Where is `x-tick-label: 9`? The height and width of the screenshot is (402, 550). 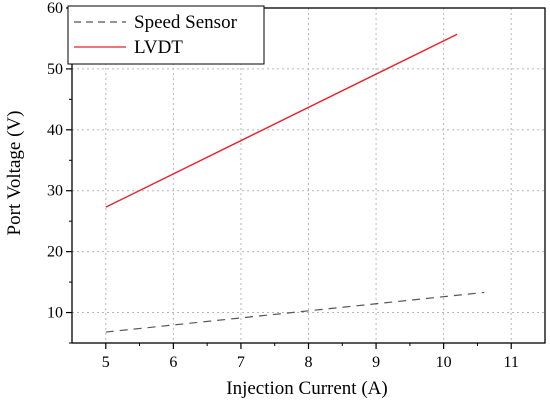
x-tick-label: 9 is located at coordinates (376, 362).